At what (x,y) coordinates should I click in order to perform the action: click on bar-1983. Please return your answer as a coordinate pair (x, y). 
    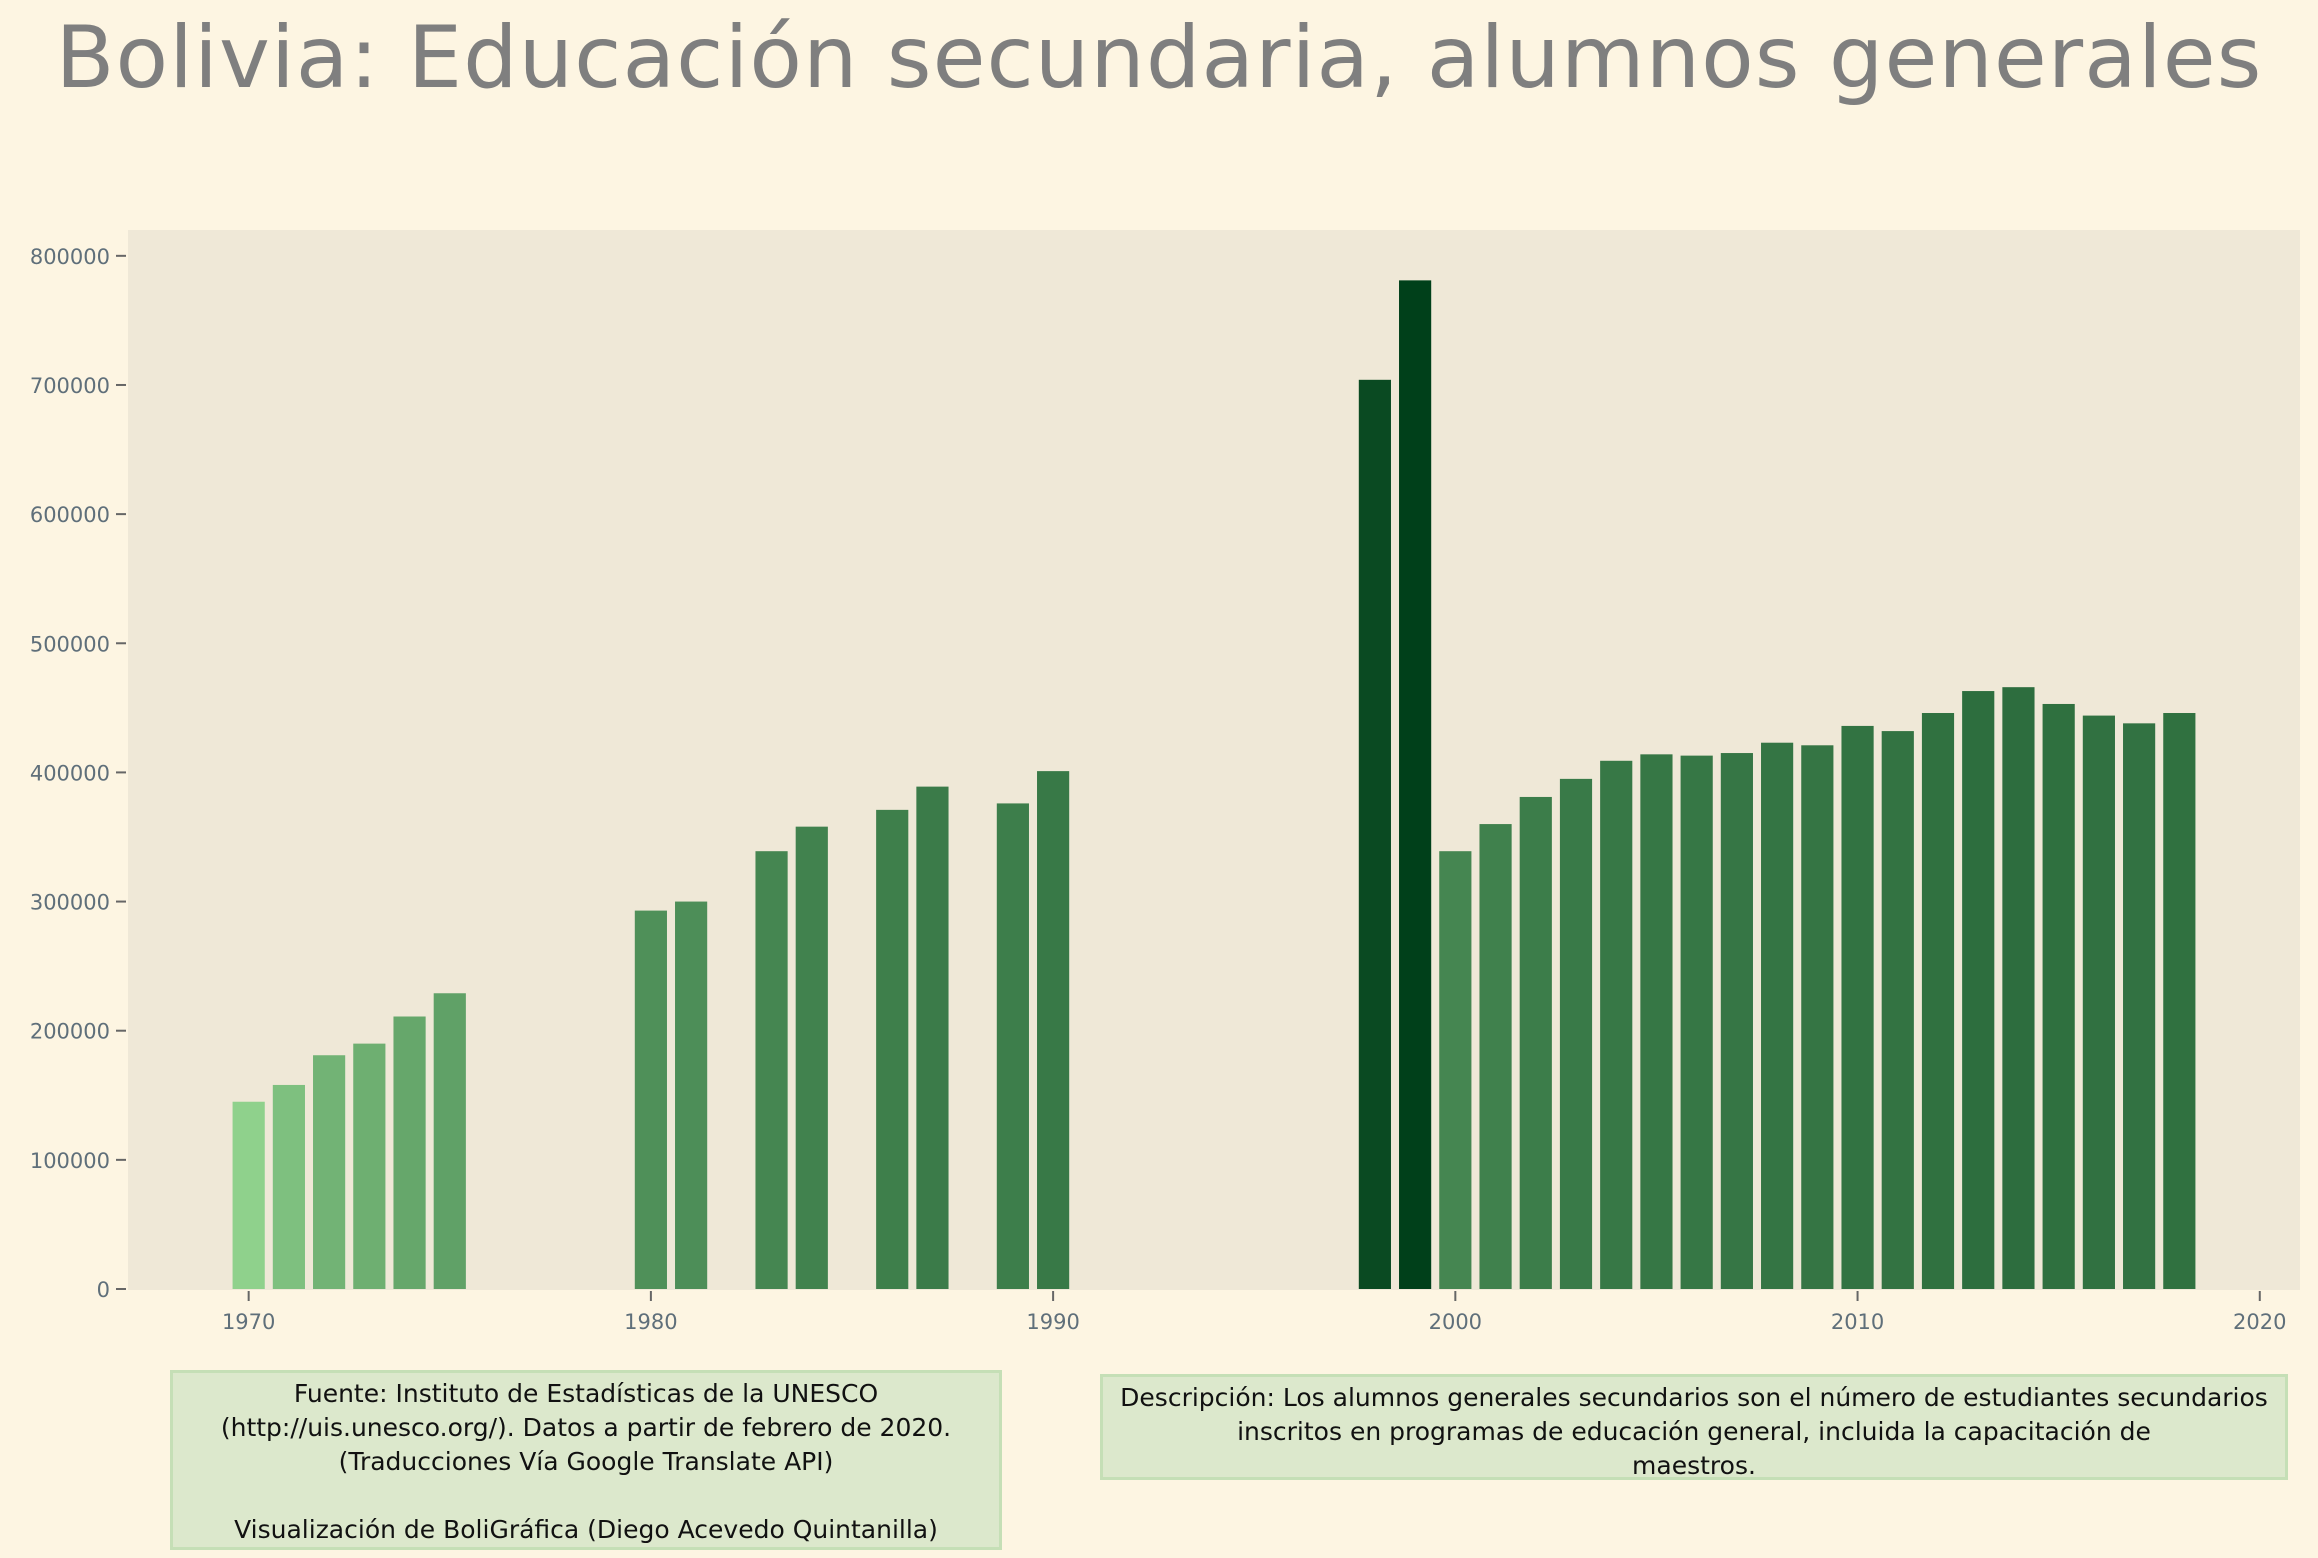
    Looking at the image, I should click on (771, 1070).